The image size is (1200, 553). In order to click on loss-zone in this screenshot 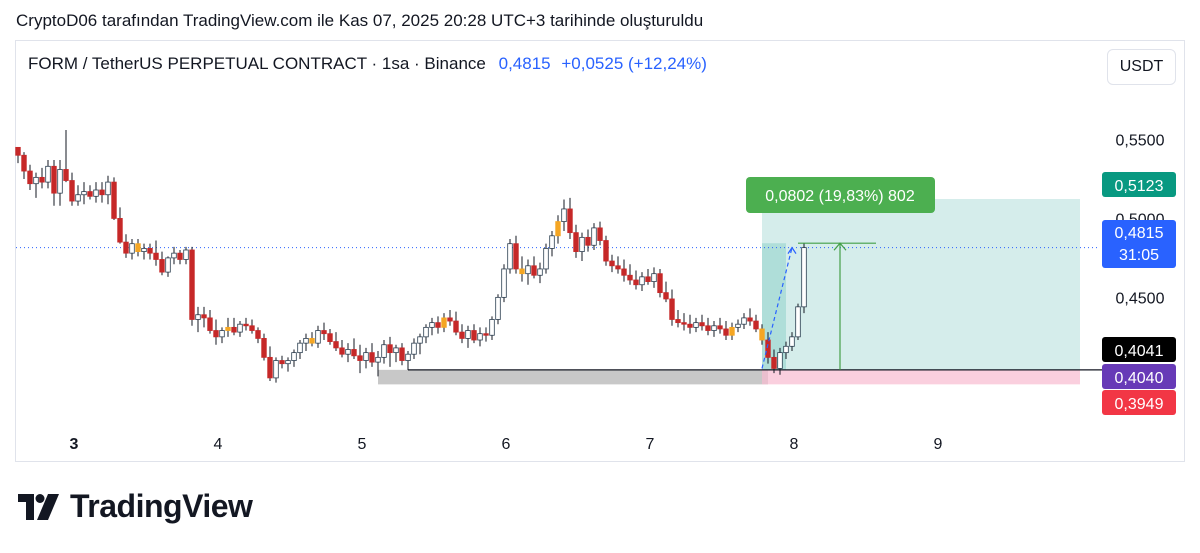, I will do `click(921, 377)`.